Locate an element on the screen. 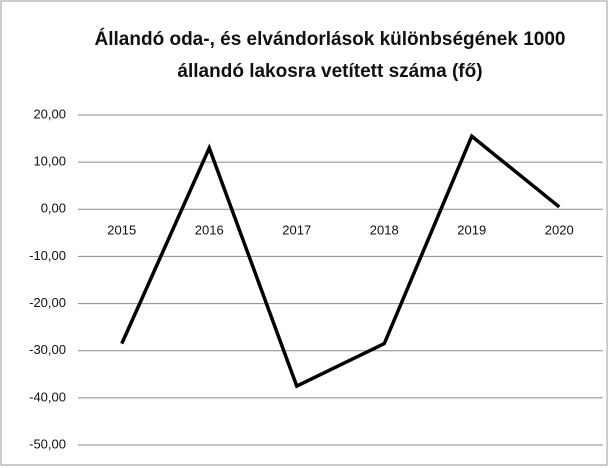 Image resolution: width=610 pixels, height=468 pixels. x-tick-label: 2020 is located at coordinates (559, 230).